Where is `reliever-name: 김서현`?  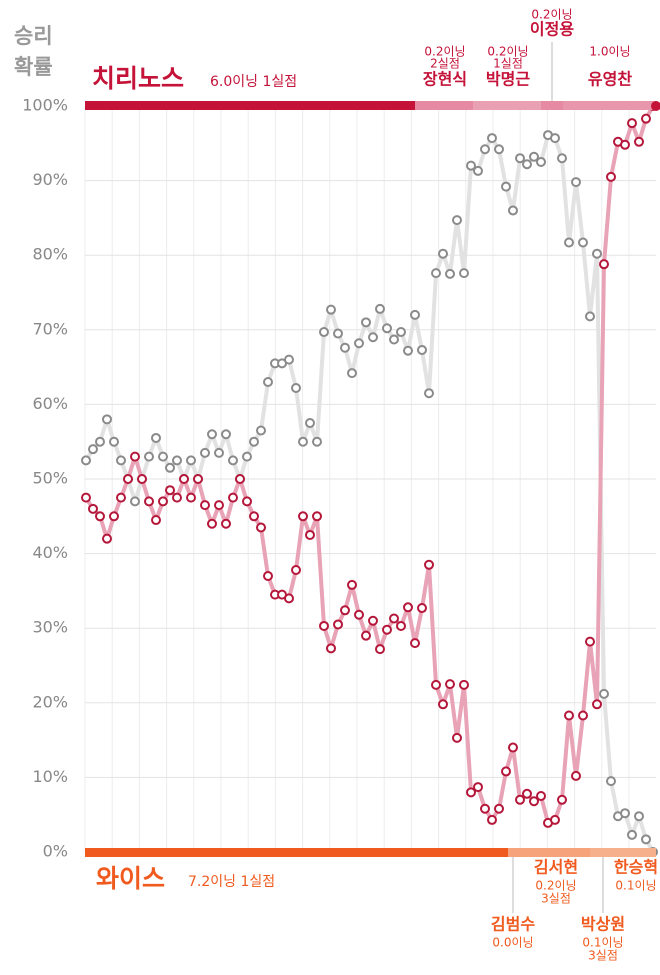
reliever-name: 김서현 is located at coordinates (556, 867).